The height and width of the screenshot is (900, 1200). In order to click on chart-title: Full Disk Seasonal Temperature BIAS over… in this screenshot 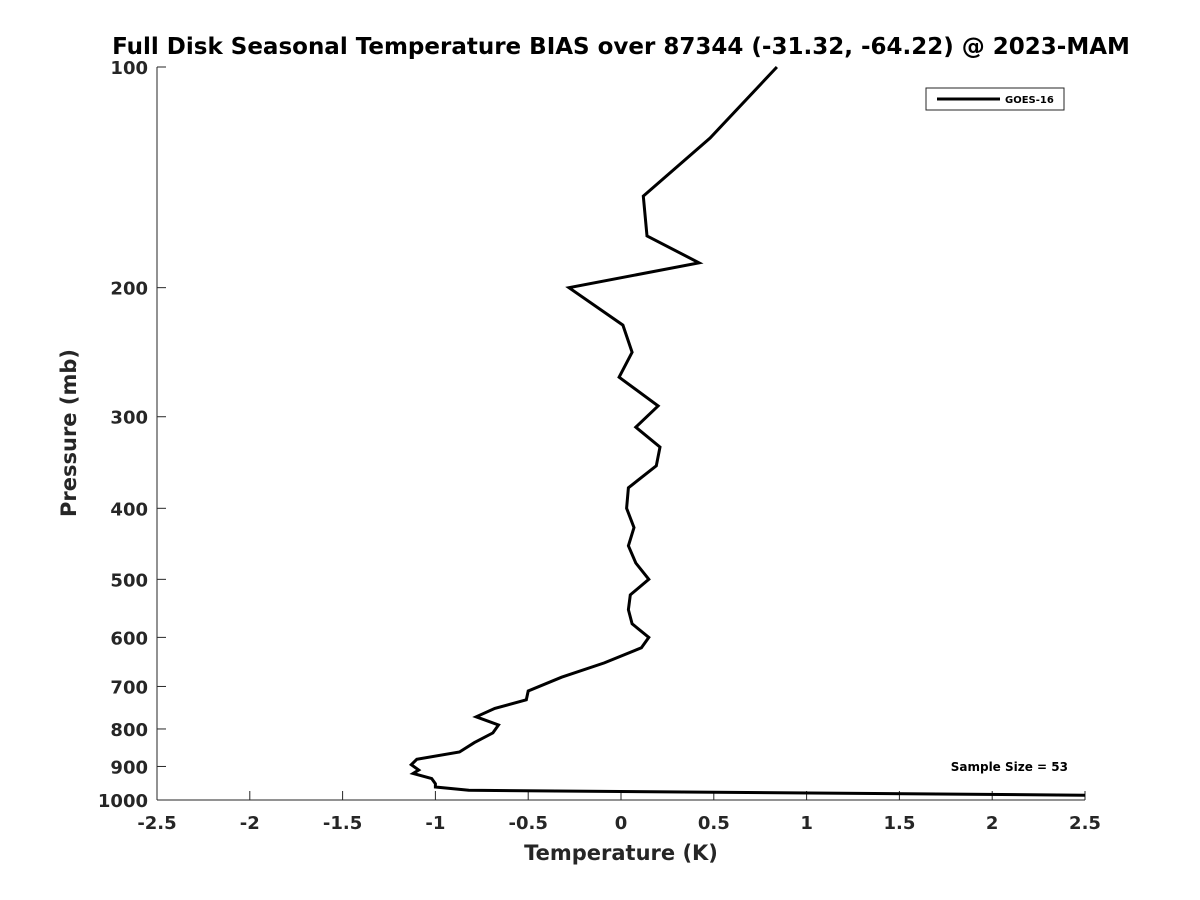, I will do `click(621, 47)`.